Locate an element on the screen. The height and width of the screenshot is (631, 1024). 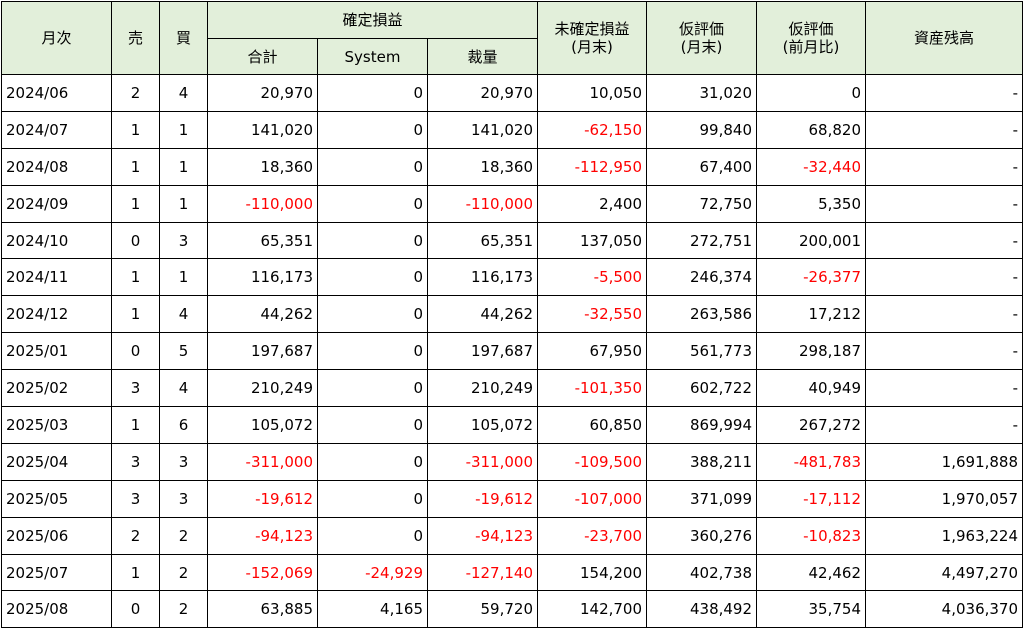
cell-valuation-mom: -26,377 is located at coordinates (811, 277).